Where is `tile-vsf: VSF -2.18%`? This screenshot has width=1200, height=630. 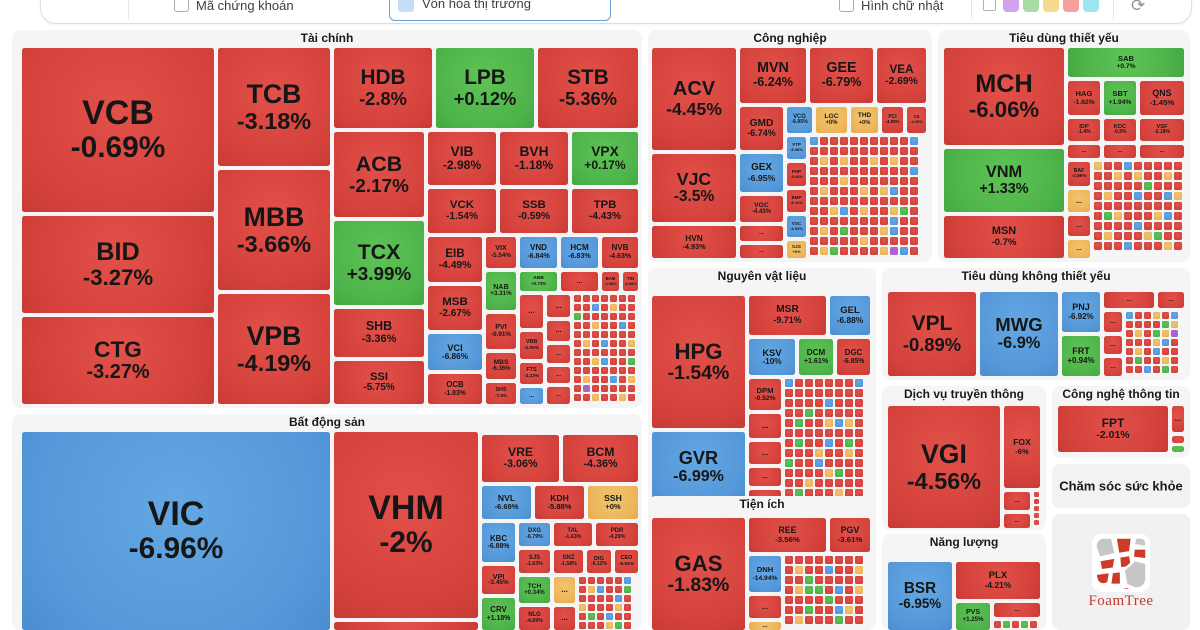
tile-vsf: VSF -2.18% is located at coordinates (1162, 130).